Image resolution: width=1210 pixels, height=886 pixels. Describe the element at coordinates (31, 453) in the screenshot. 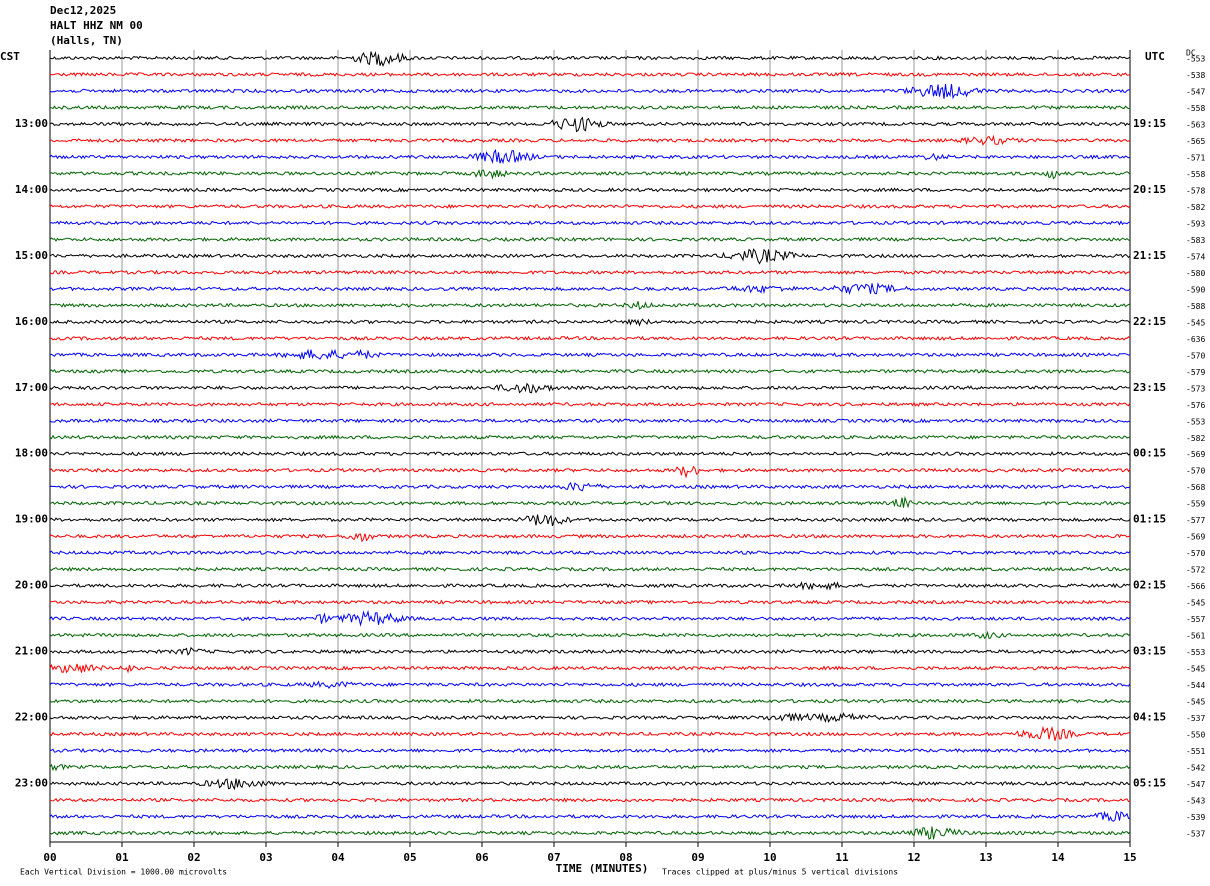

I see `cst-hour-label: 18:00` at that location.